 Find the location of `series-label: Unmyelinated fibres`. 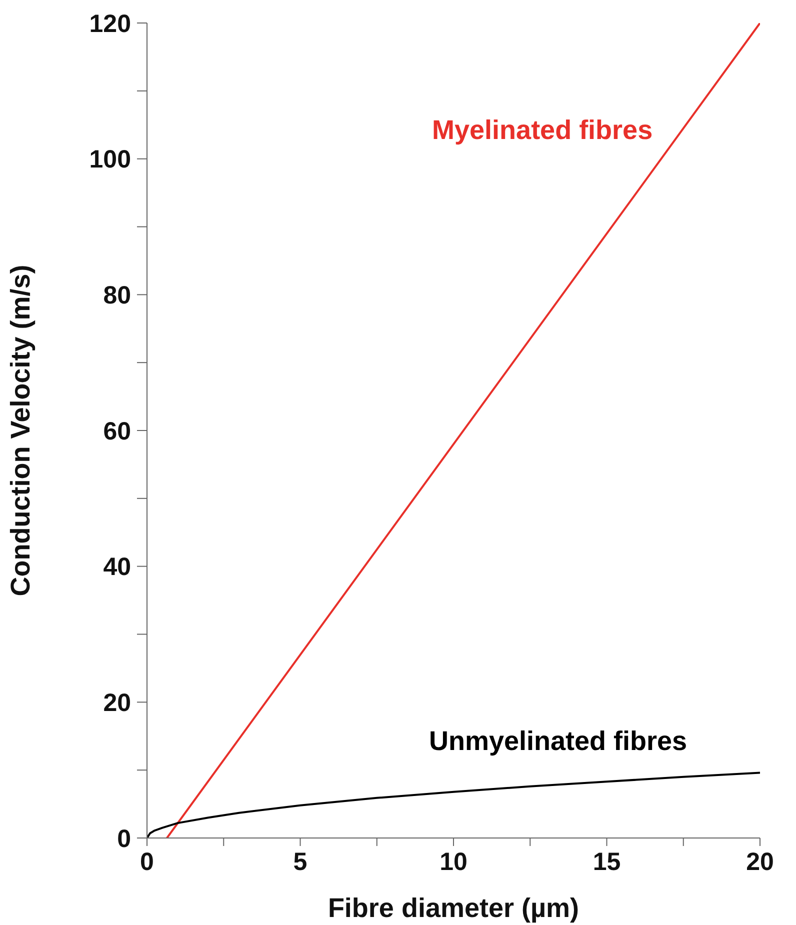

series-label: Unmyelinated fibres is located at coordinates (558, 741).